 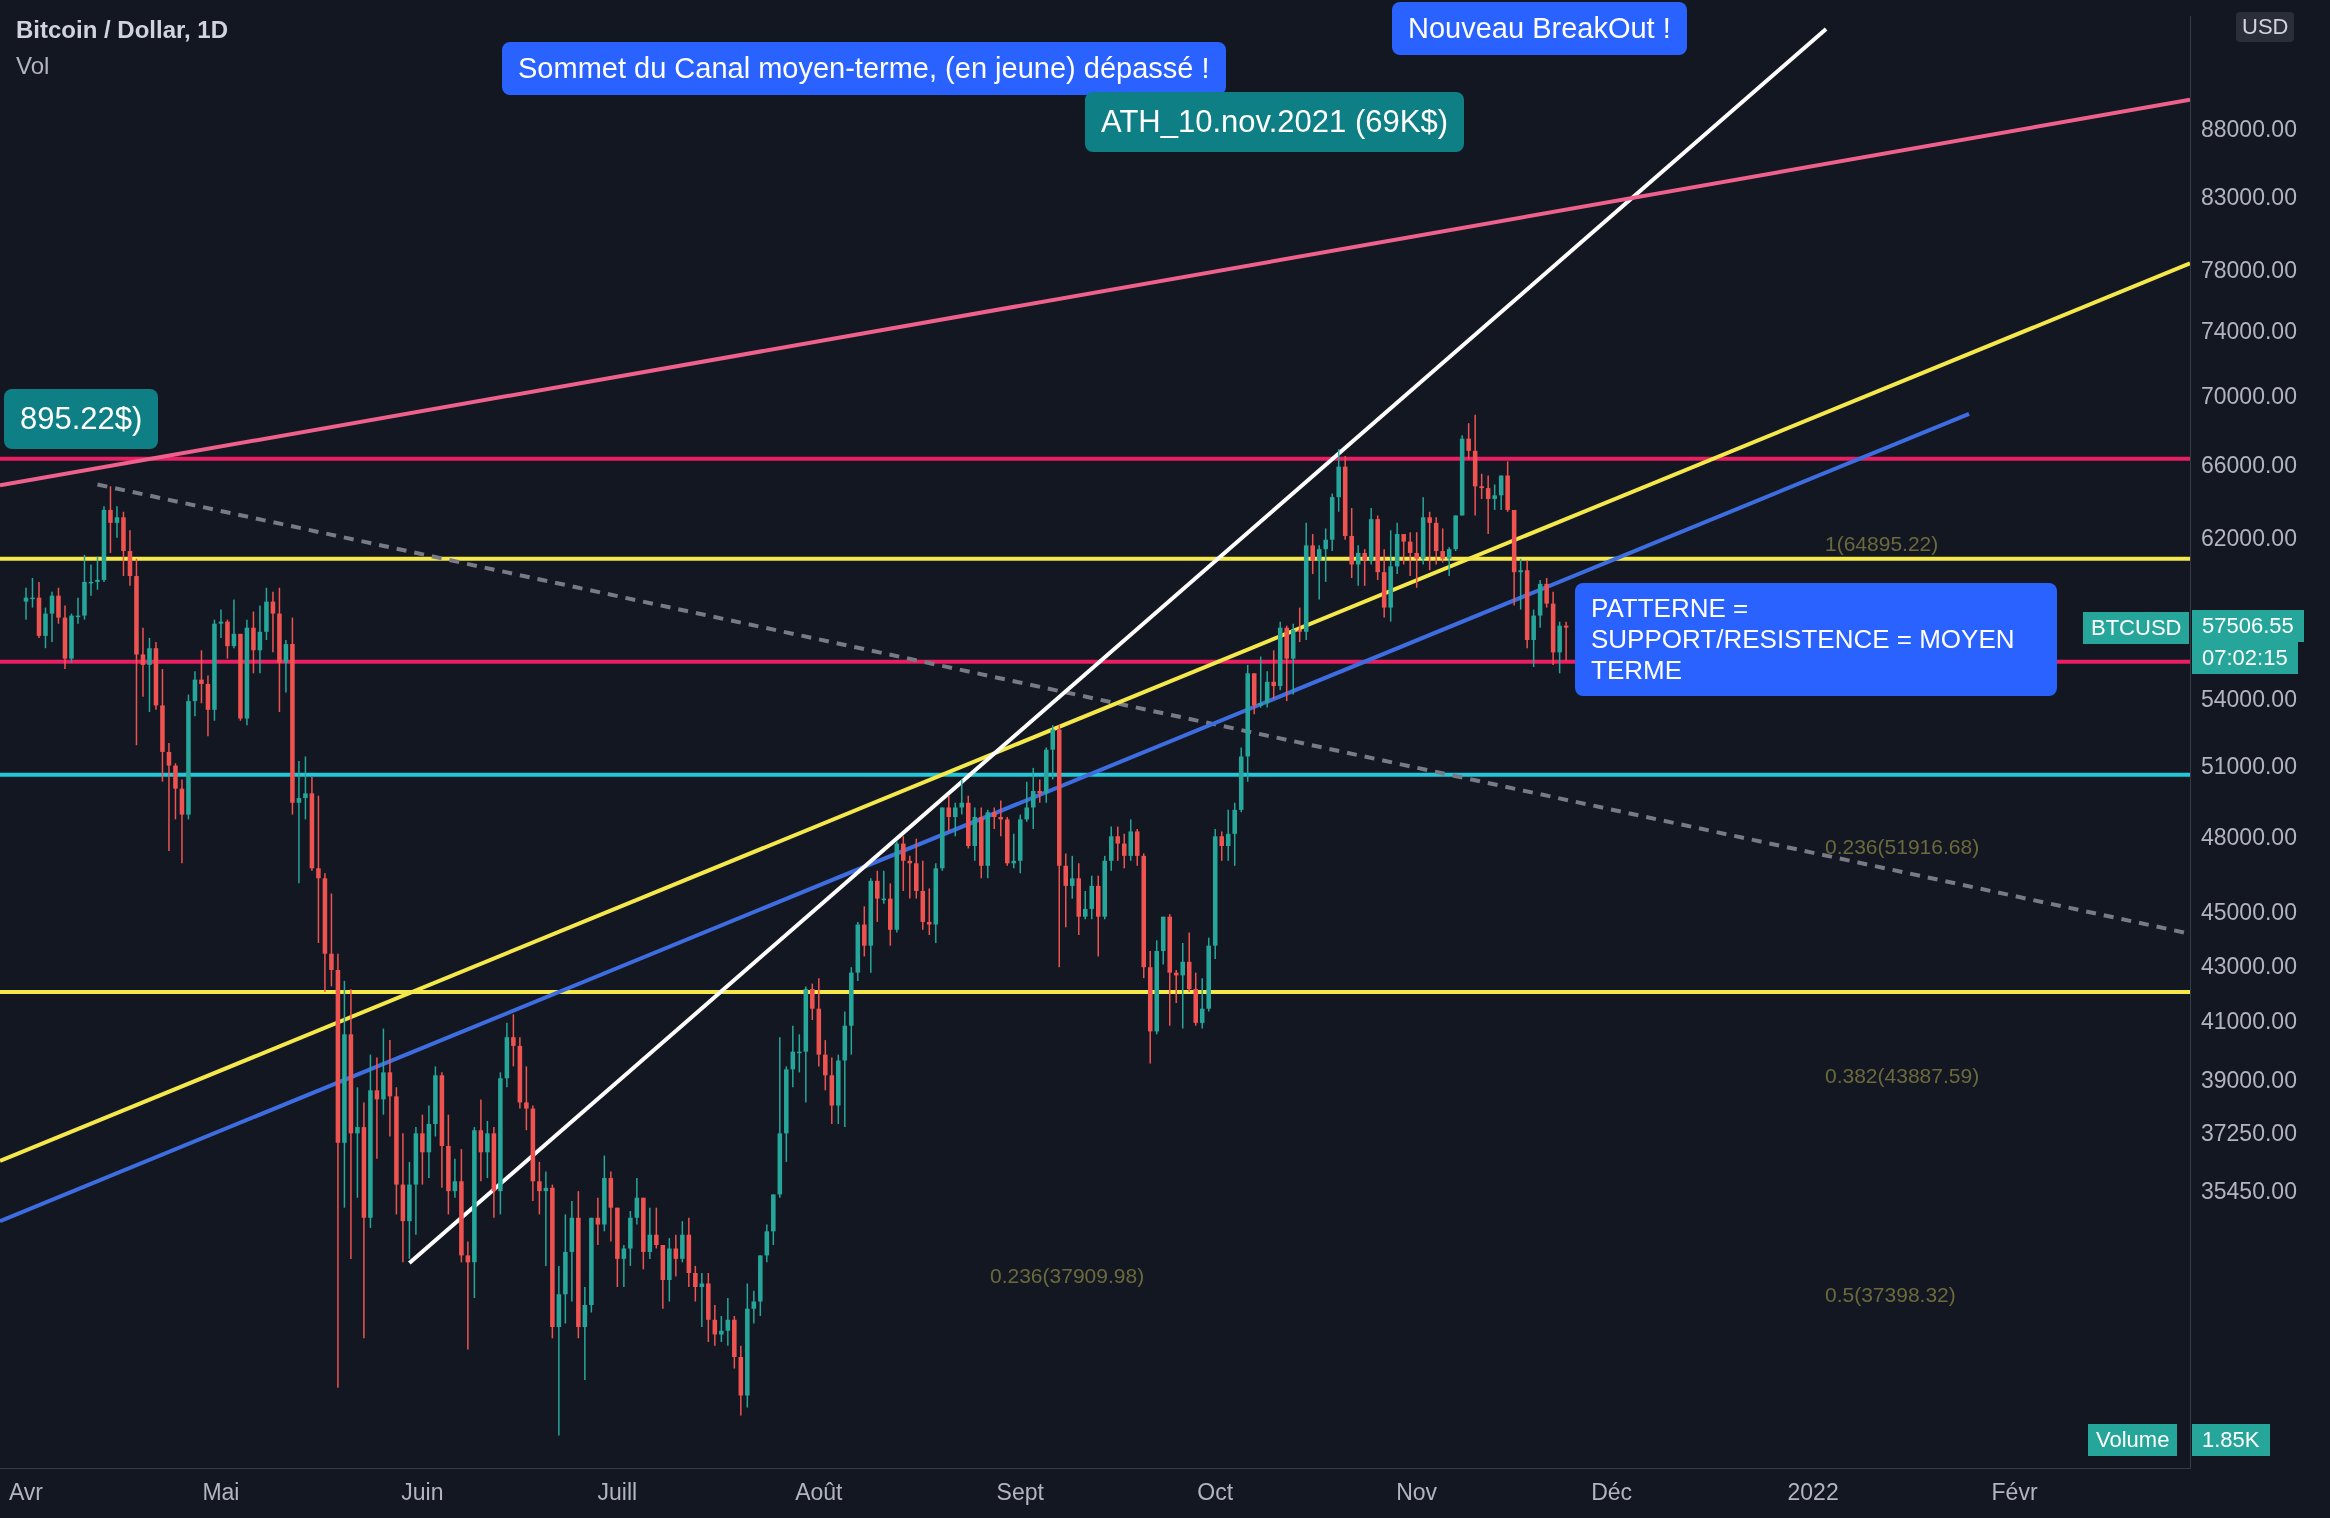 I want to click on y-tick-label: 88000.00, so click(x=2249, y=128).